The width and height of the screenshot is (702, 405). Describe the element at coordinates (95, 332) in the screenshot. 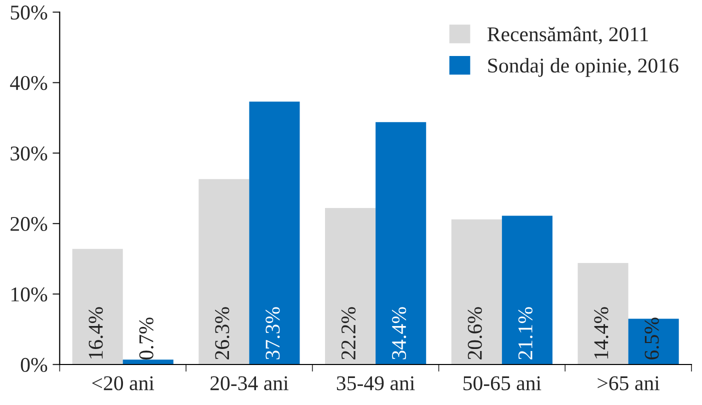

I see `data-label: 16.4%` at that location.